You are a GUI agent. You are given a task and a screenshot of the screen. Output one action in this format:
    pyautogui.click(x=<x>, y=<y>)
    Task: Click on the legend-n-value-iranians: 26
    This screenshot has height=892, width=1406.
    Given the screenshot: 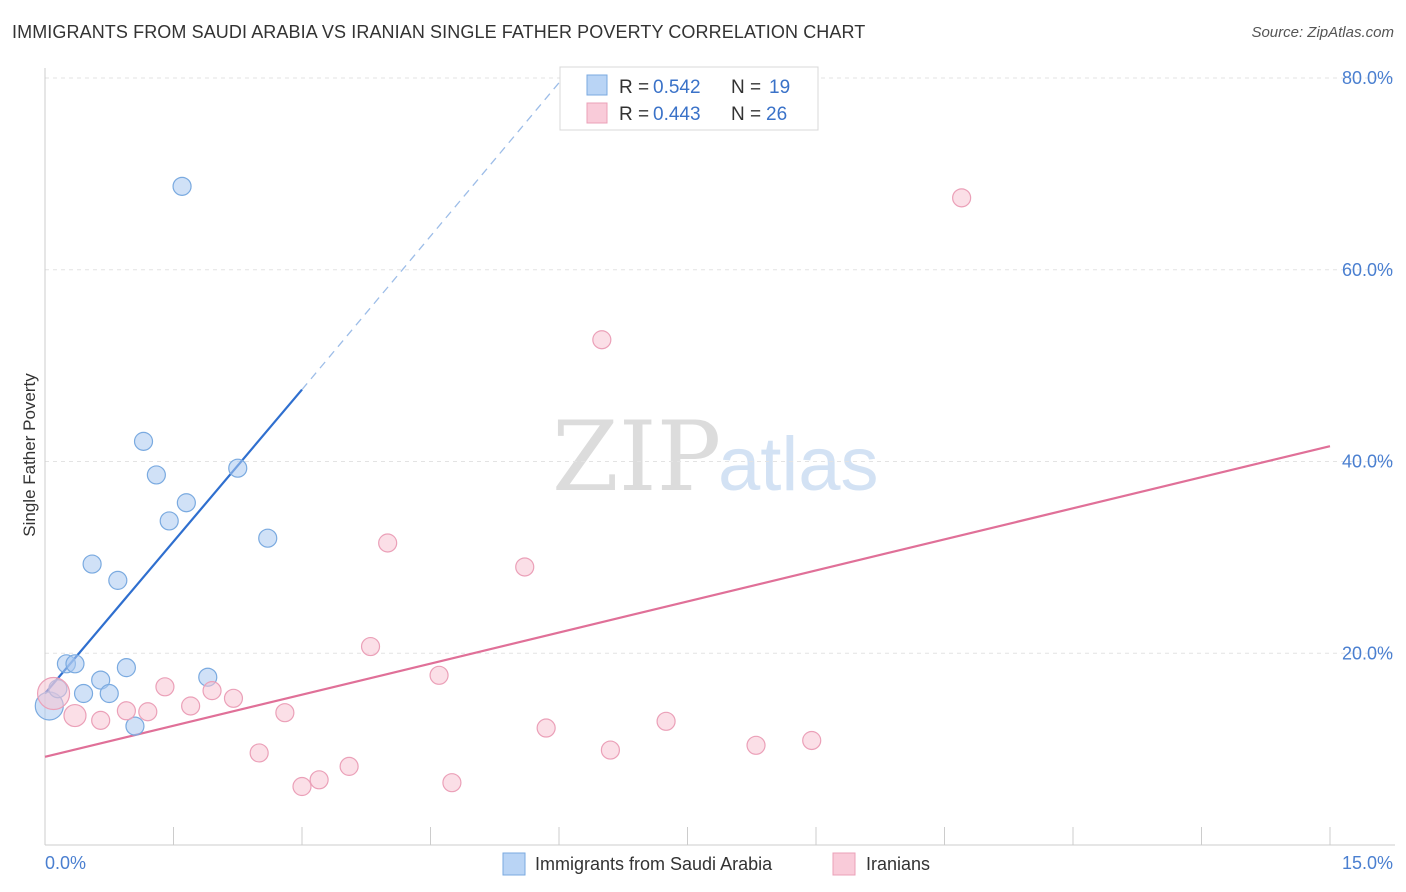 What is the action you would take?
    pyautogui.click(x=776, y=114)
    